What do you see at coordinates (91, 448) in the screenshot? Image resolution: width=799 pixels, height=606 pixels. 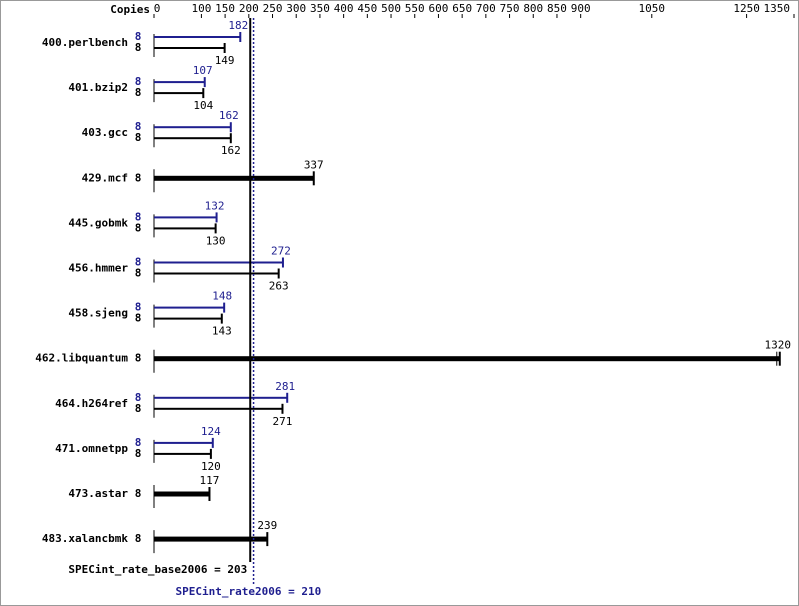 I see `category-label: 471.omnetpp` at bounding box center [91, 448].